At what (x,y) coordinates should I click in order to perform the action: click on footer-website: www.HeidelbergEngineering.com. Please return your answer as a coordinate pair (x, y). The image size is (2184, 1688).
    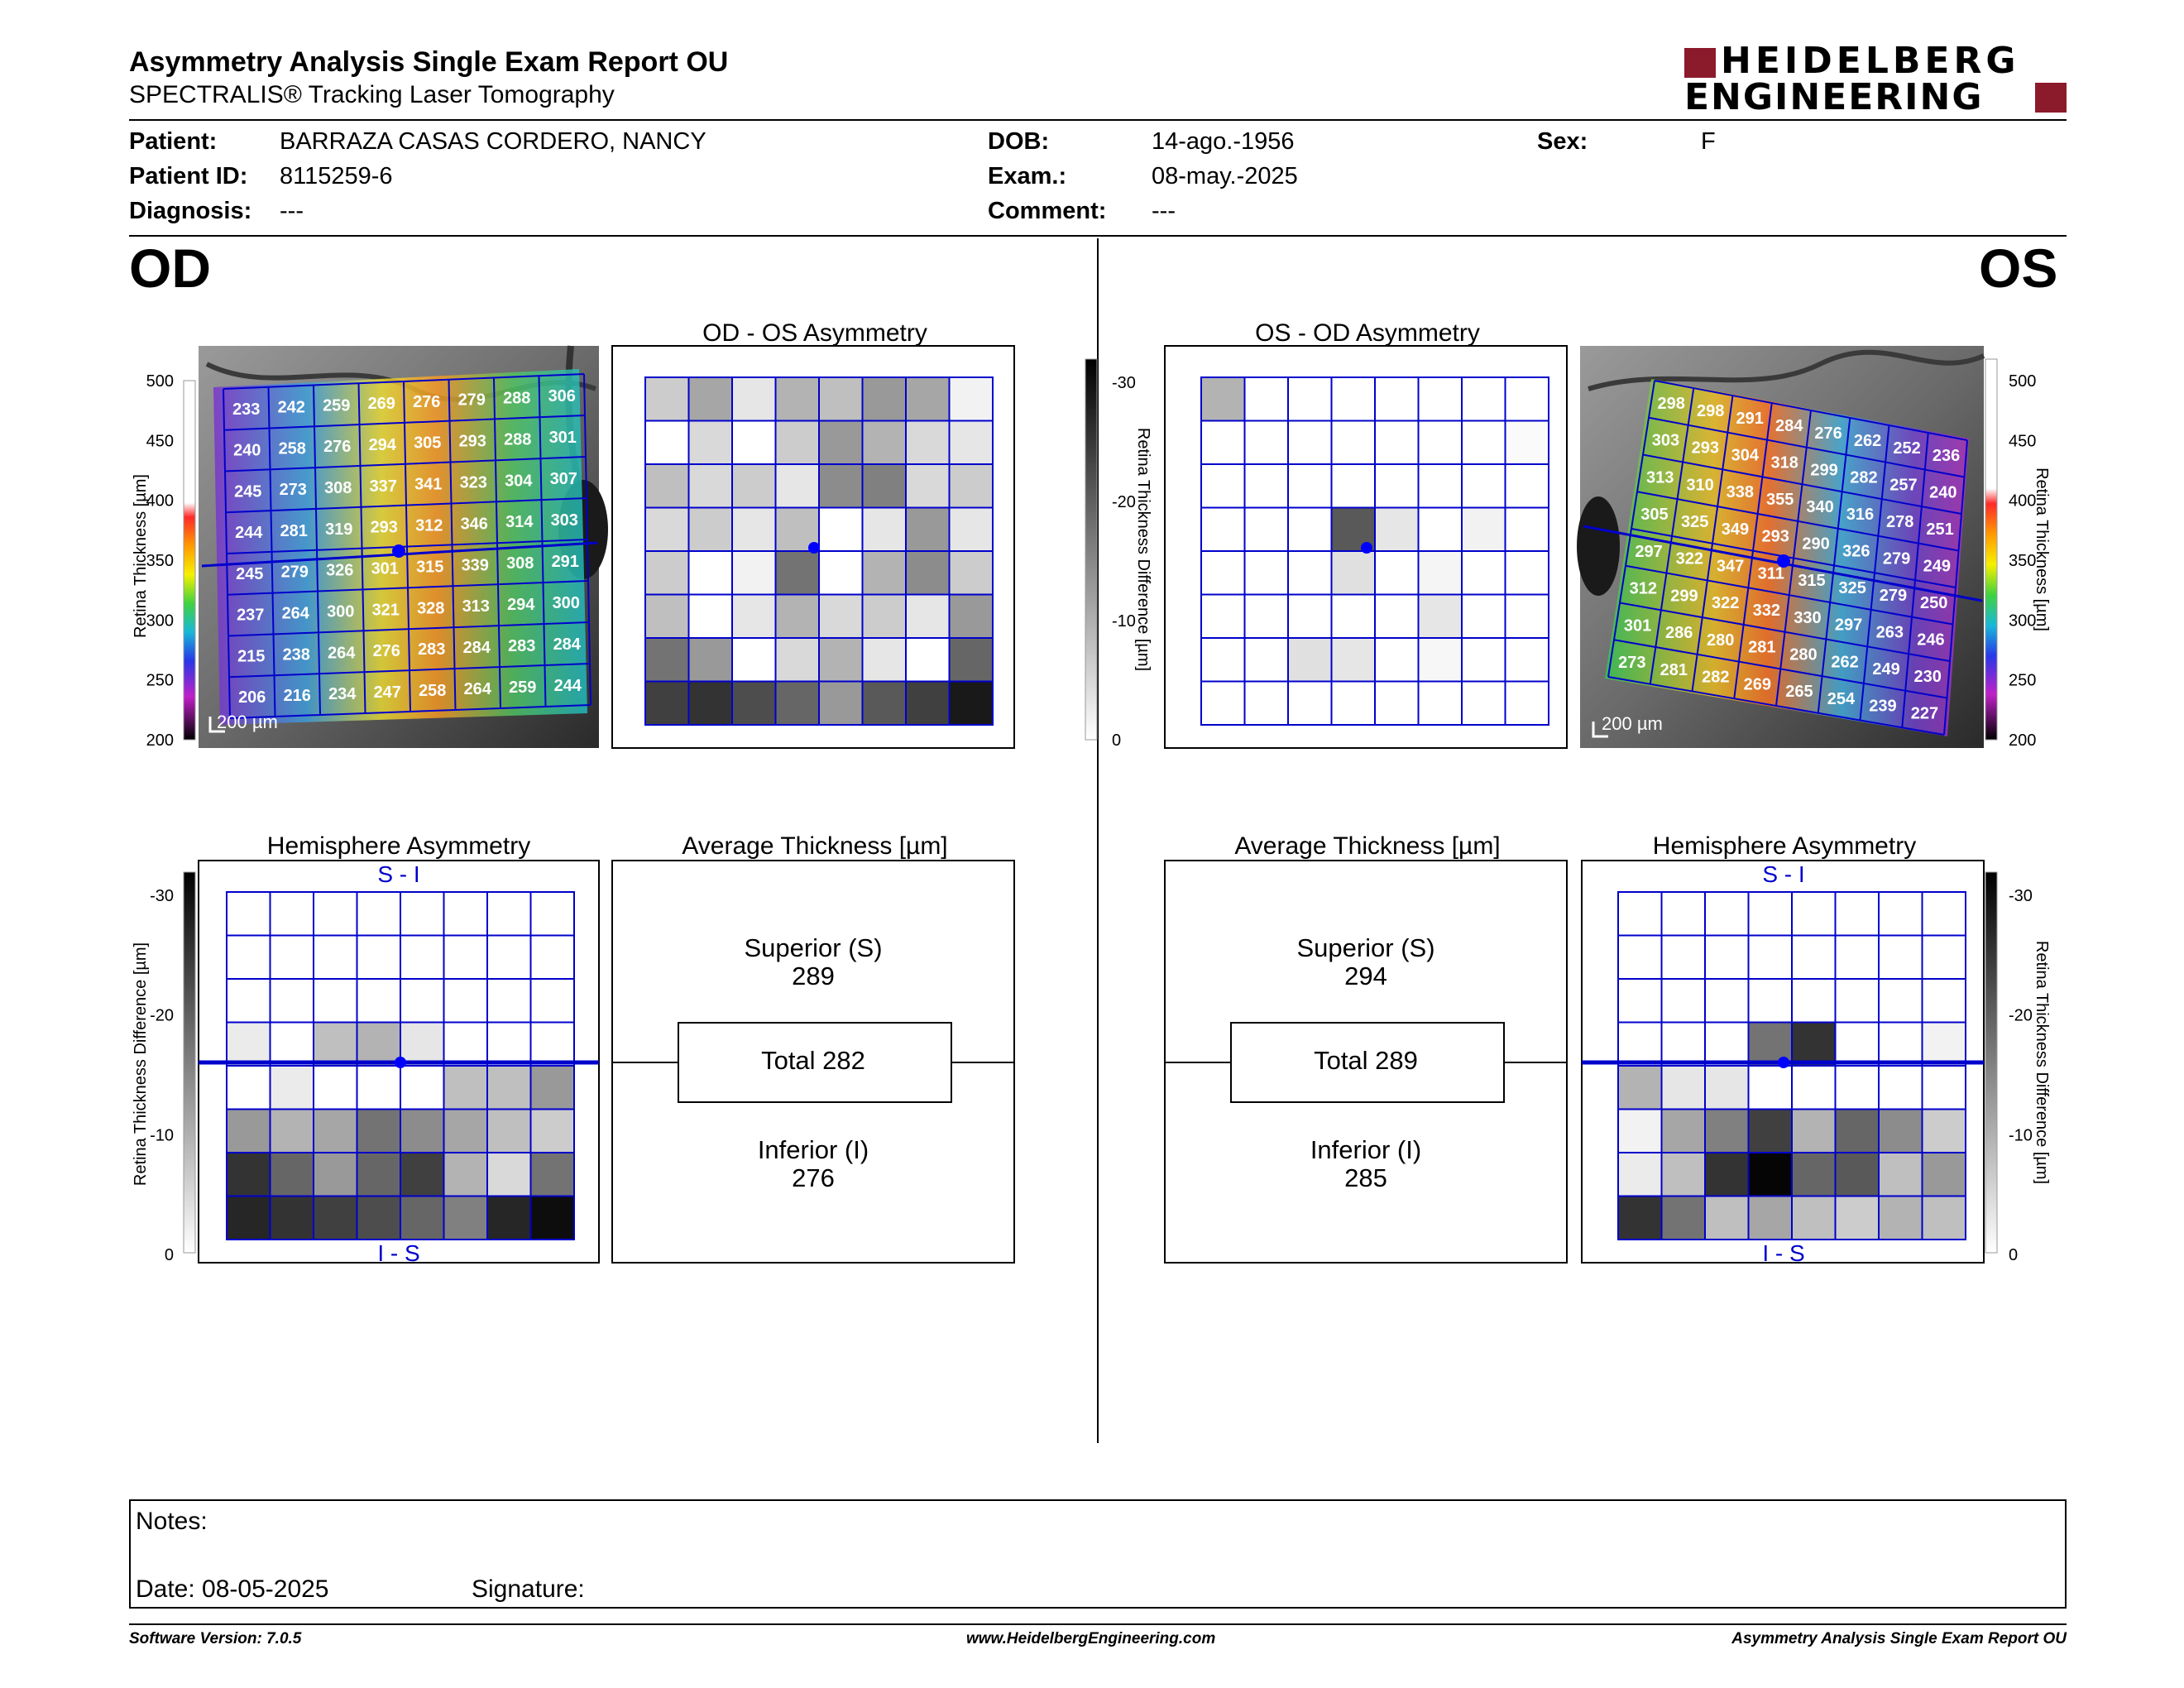
    Looking at the image, I should click on (1090, 1639).